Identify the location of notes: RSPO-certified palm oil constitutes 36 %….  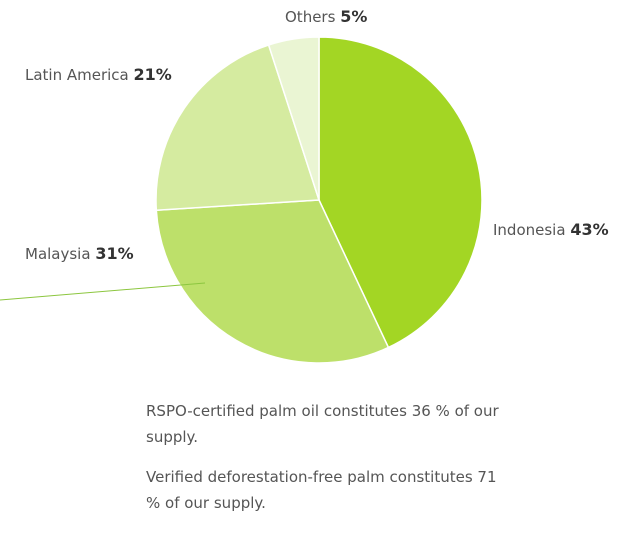
(326, 464).